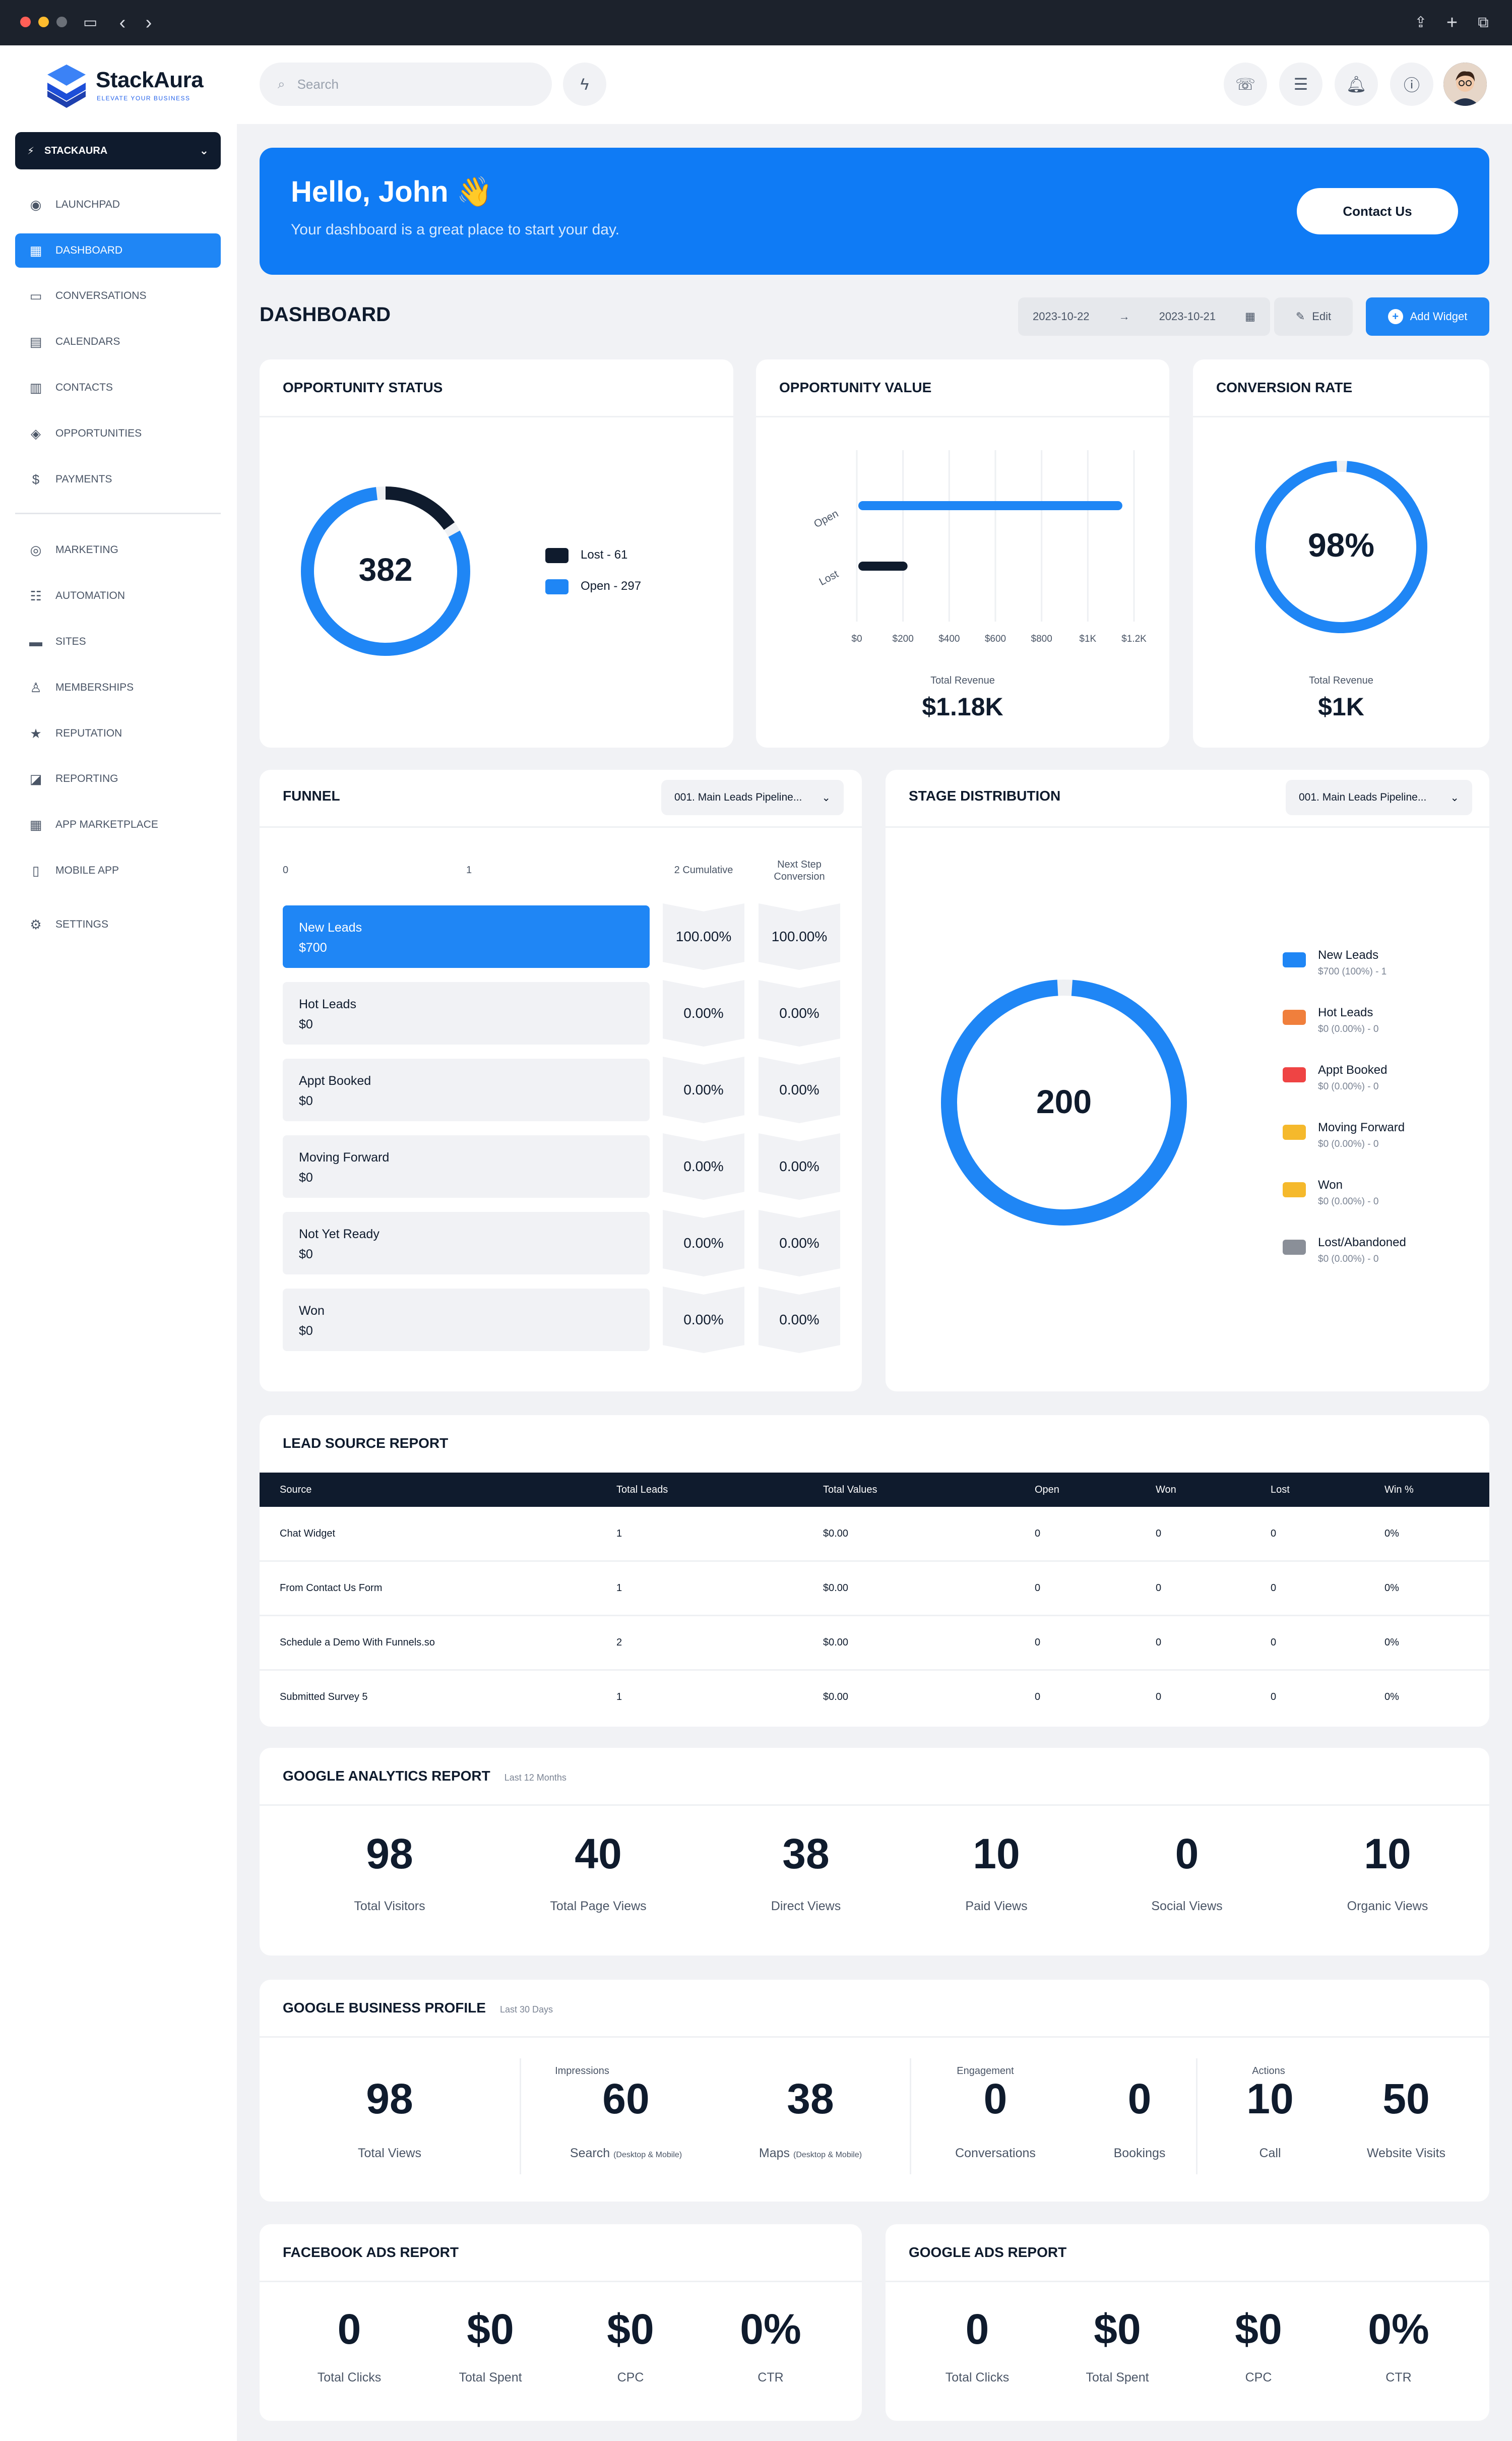 The height and width of the screenshot is (2441, 1512). I want to click on zoom-window-dot, so click(62, 22).